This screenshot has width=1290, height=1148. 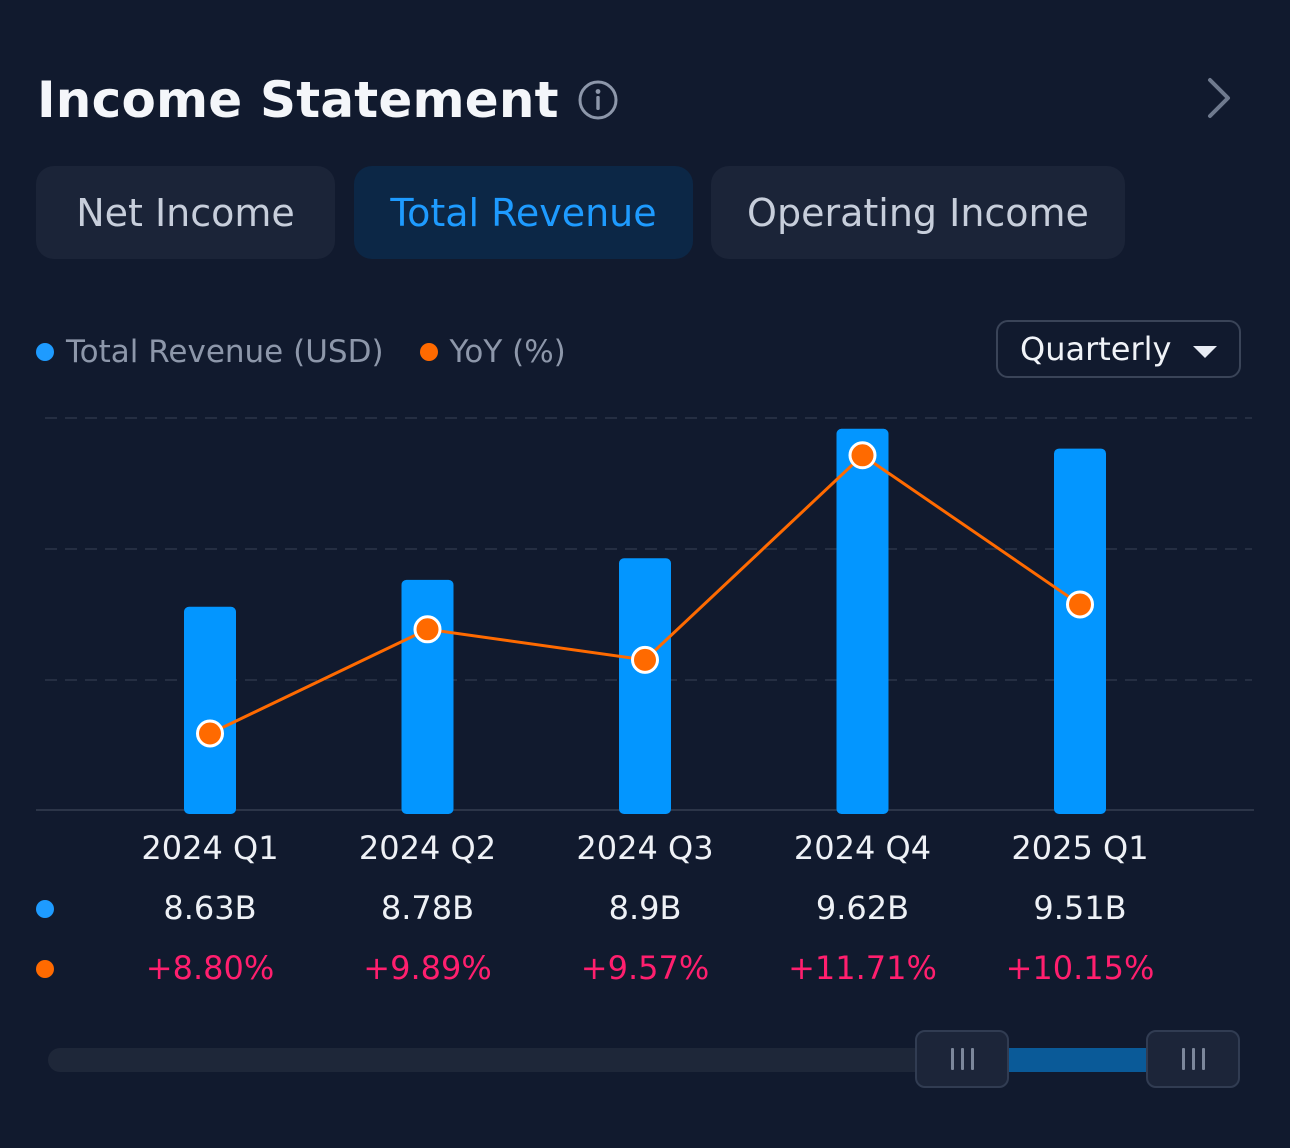 I want to click on card-header: Income Statement, so click(x=328, y=100).